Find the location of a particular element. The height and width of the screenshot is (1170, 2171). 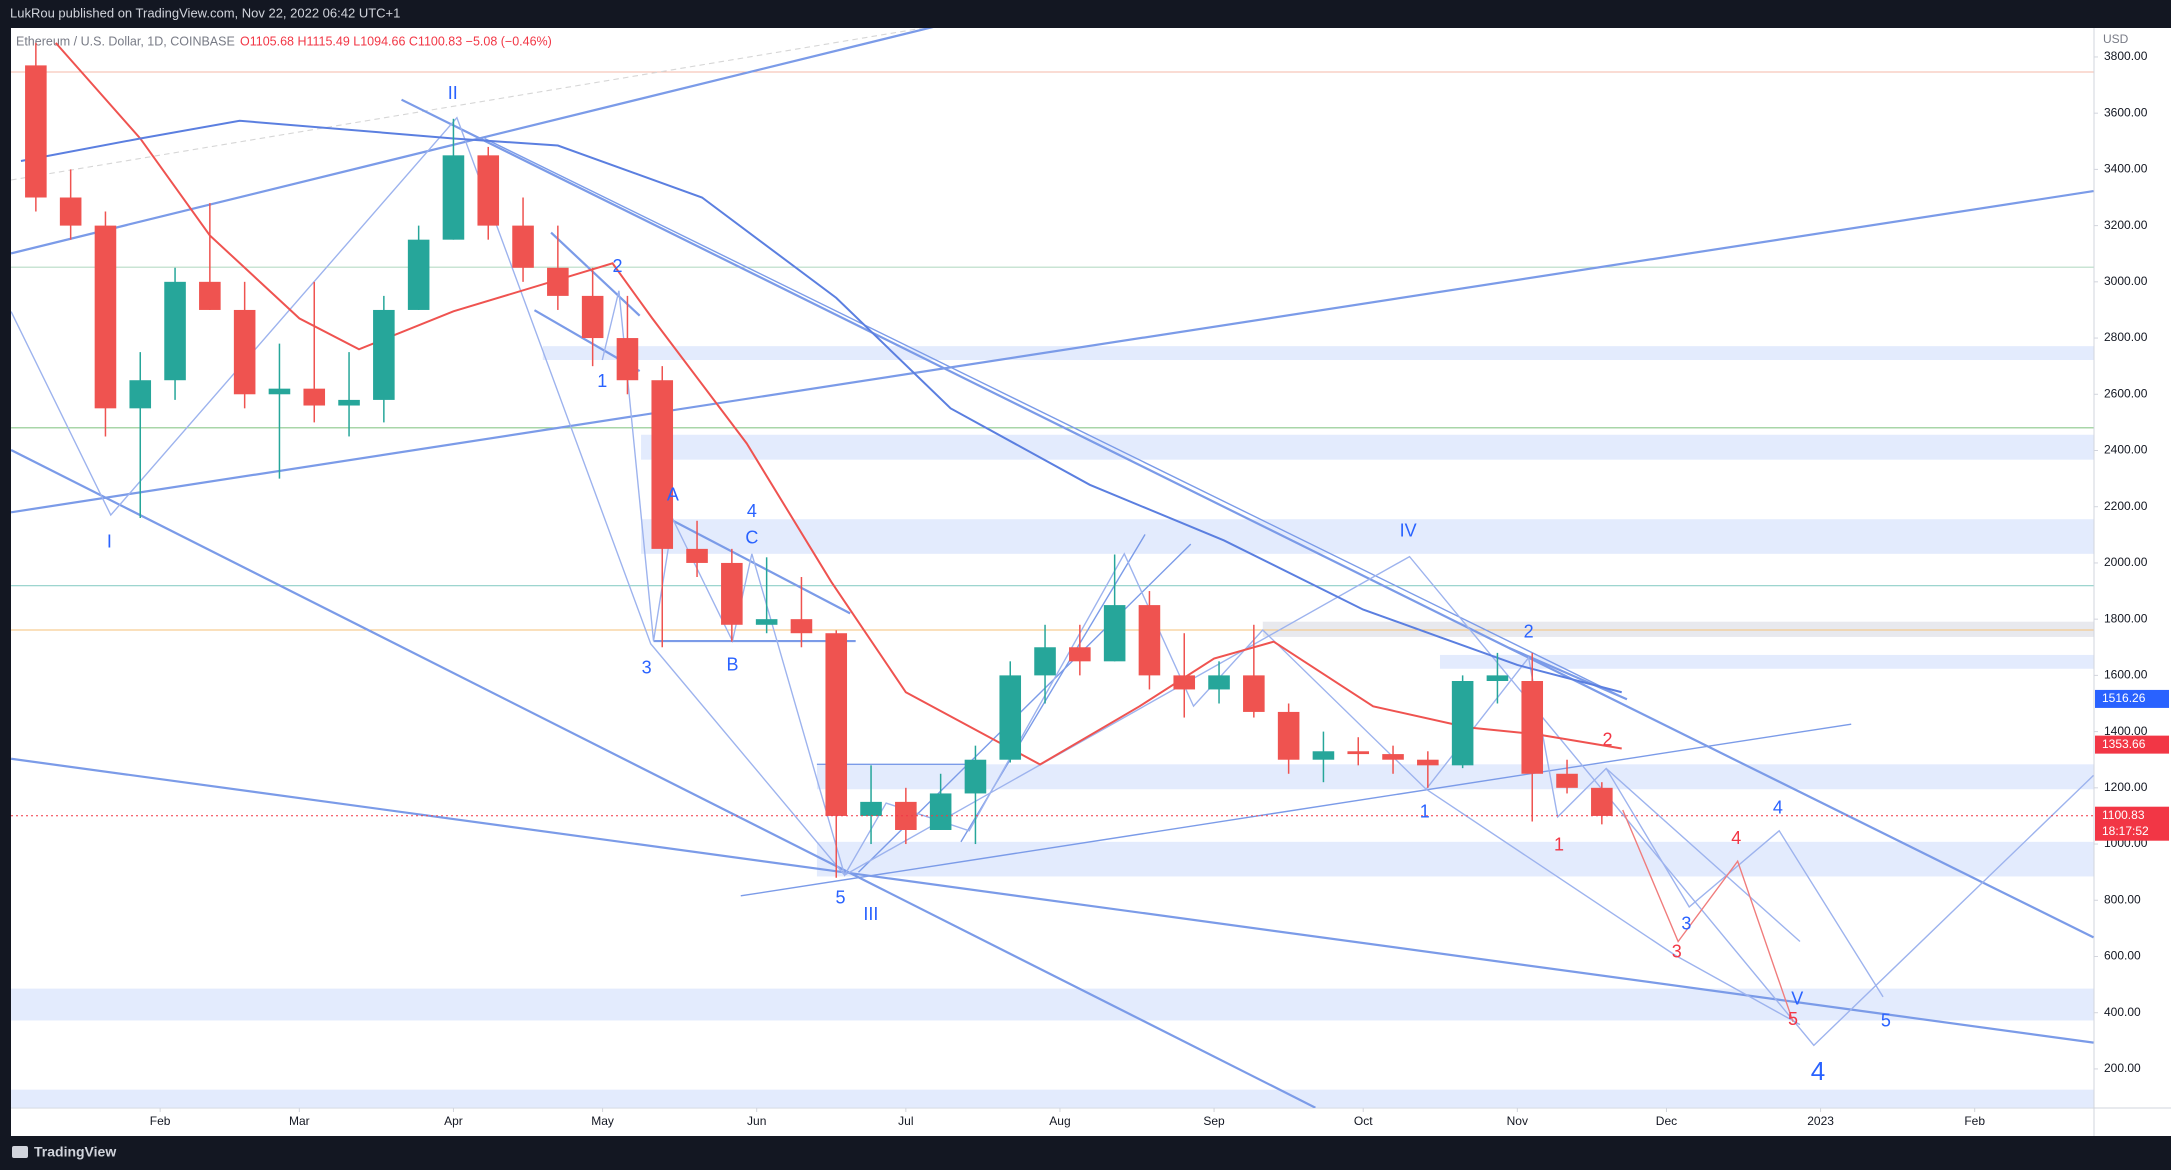

x-tick-label: Aug is located at coordinates (1059, 1121).